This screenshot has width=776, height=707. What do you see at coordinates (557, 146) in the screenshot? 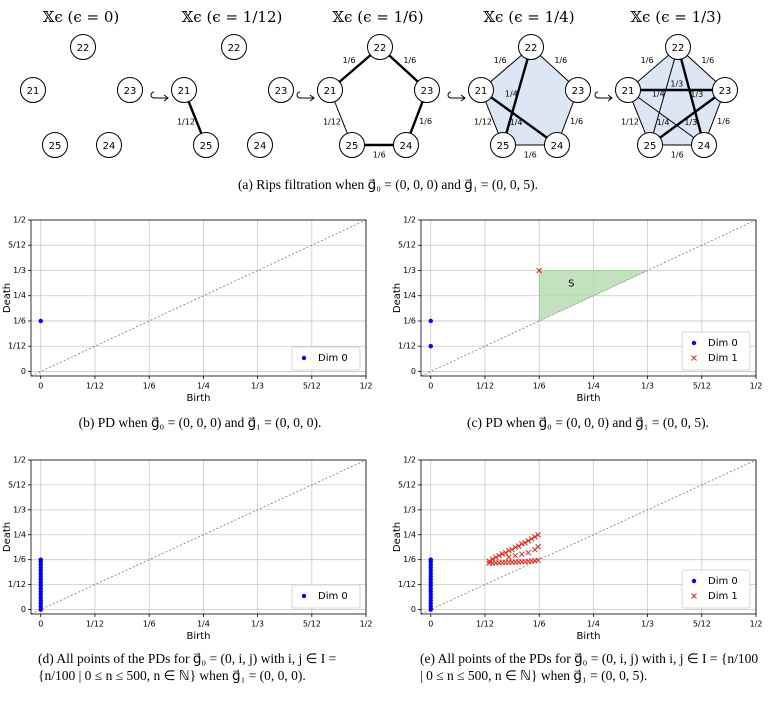
I see `node-label: 24` at bounding box center [557, 146].